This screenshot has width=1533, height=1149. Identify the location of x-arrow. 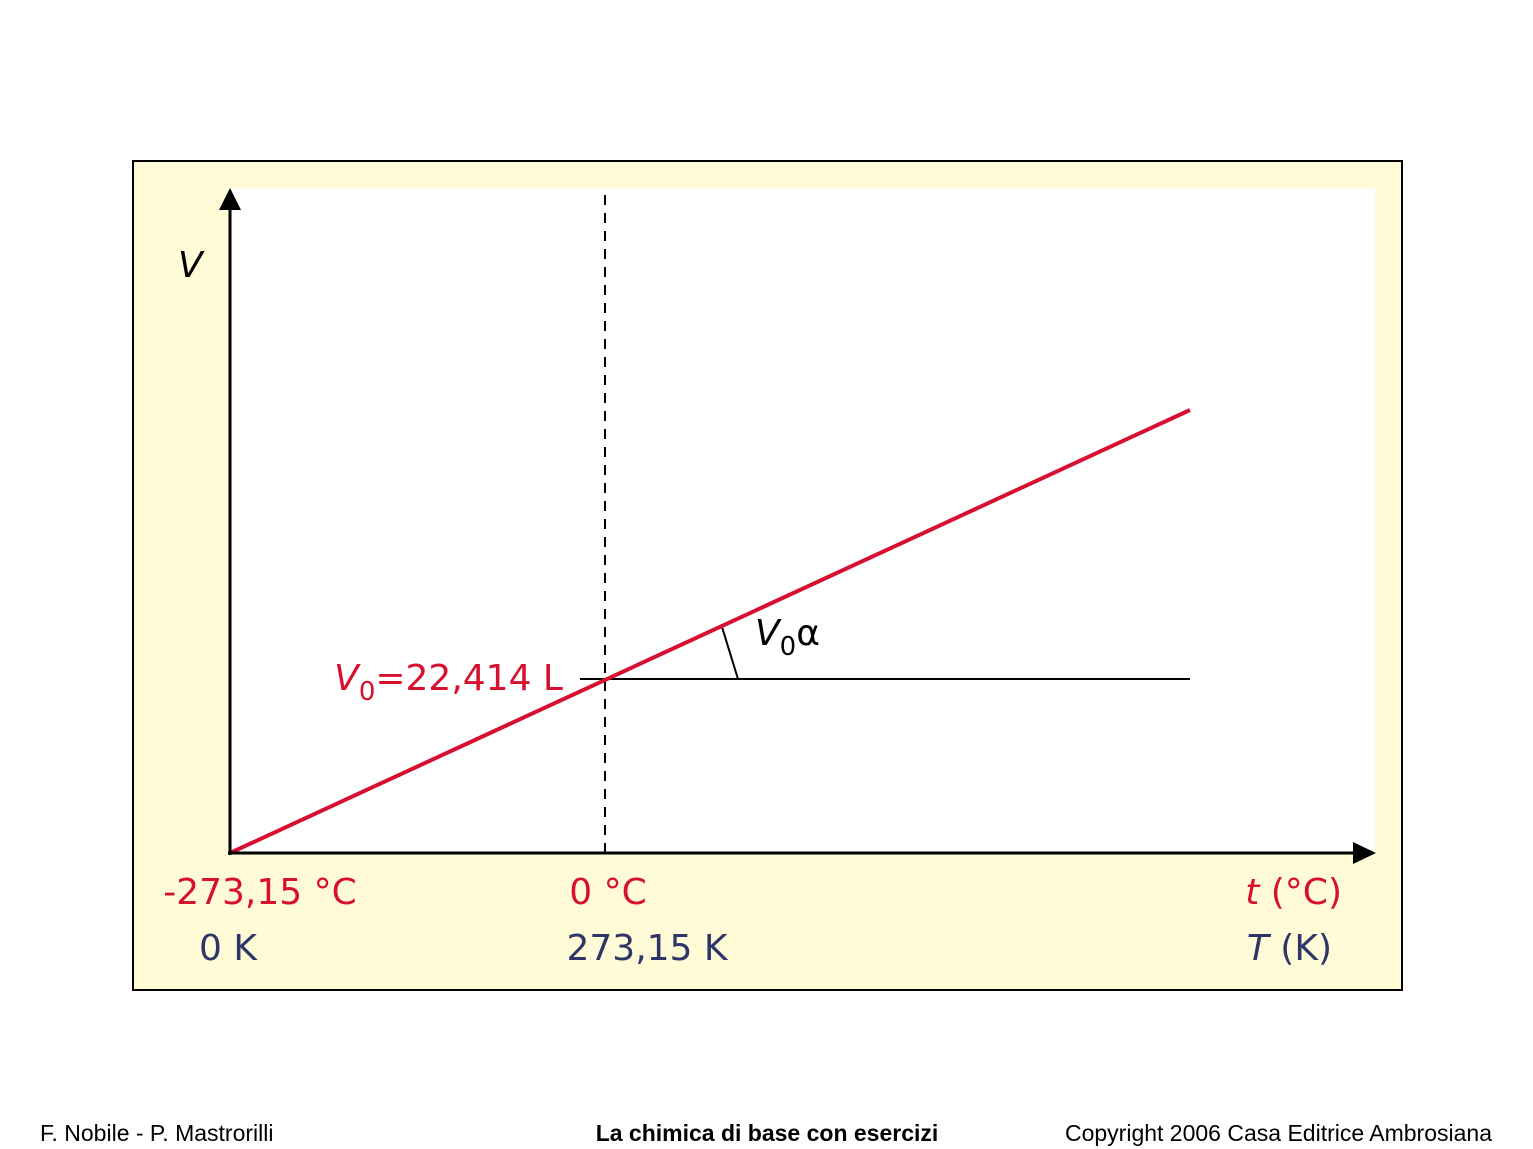
(1364, 853).